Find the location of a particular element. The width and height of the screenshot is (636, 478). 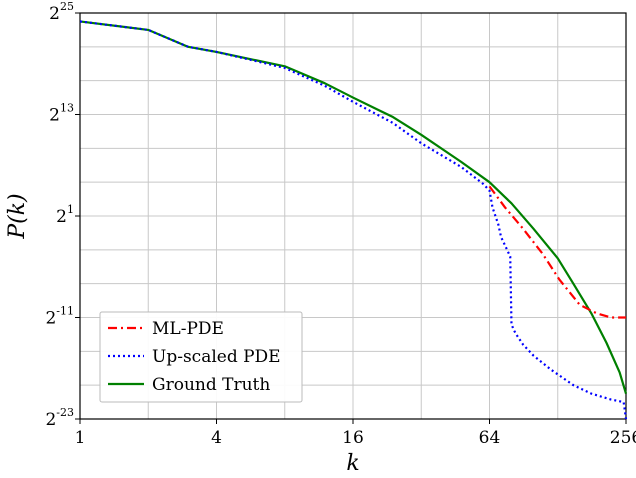

x-axis-ticks: 1 4 16 64 256 is located at coordinates (355, 433).